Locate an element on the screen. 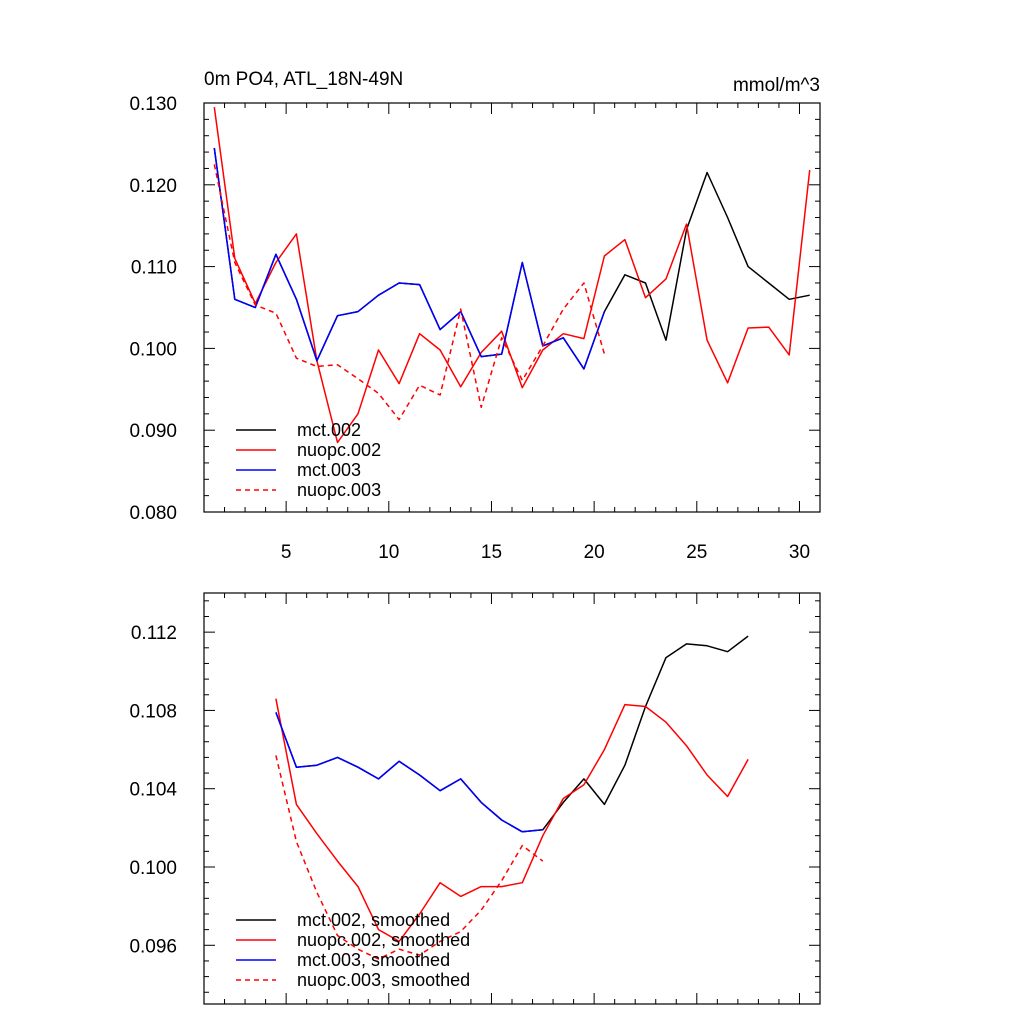 Image resolution: width=1024 pixels, height=1024 pixels. series-line-mct-003-smoothed is located at coordinates (409, 772).